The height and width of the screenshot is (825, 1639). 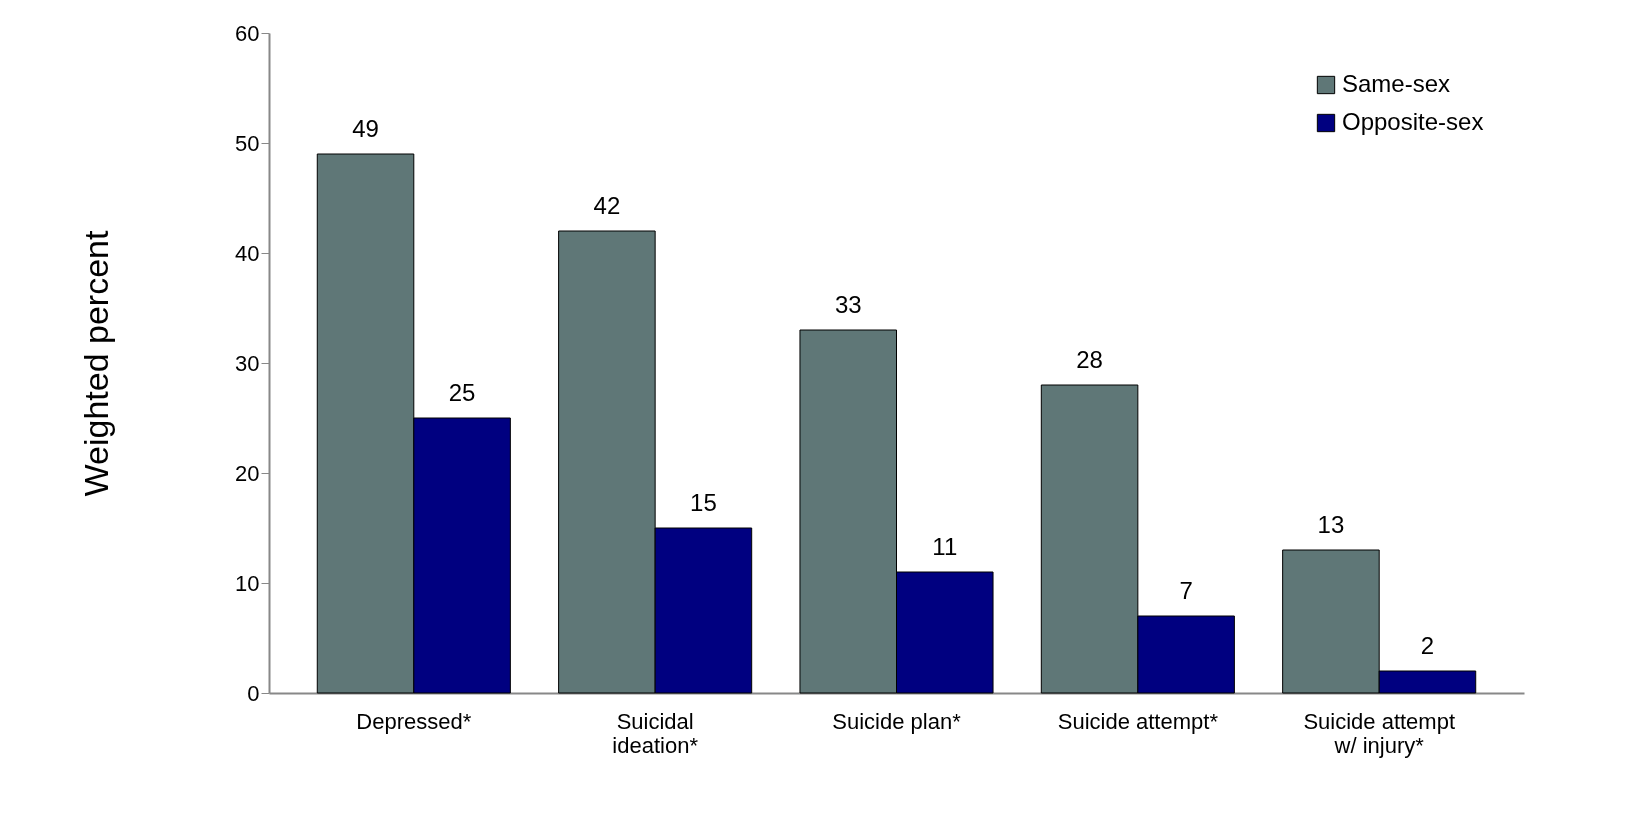 I want to click on data-label: 28, so click(x=1089, y=359).